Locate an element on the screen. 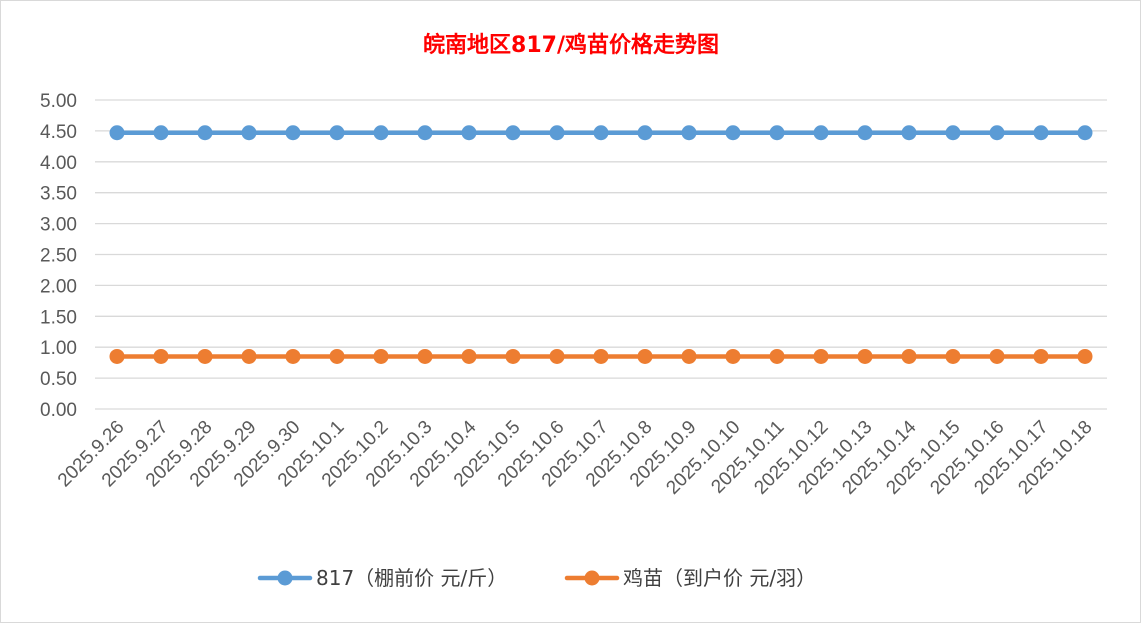  y-tick-label: 5.00 is located at coordinates (58, 101).